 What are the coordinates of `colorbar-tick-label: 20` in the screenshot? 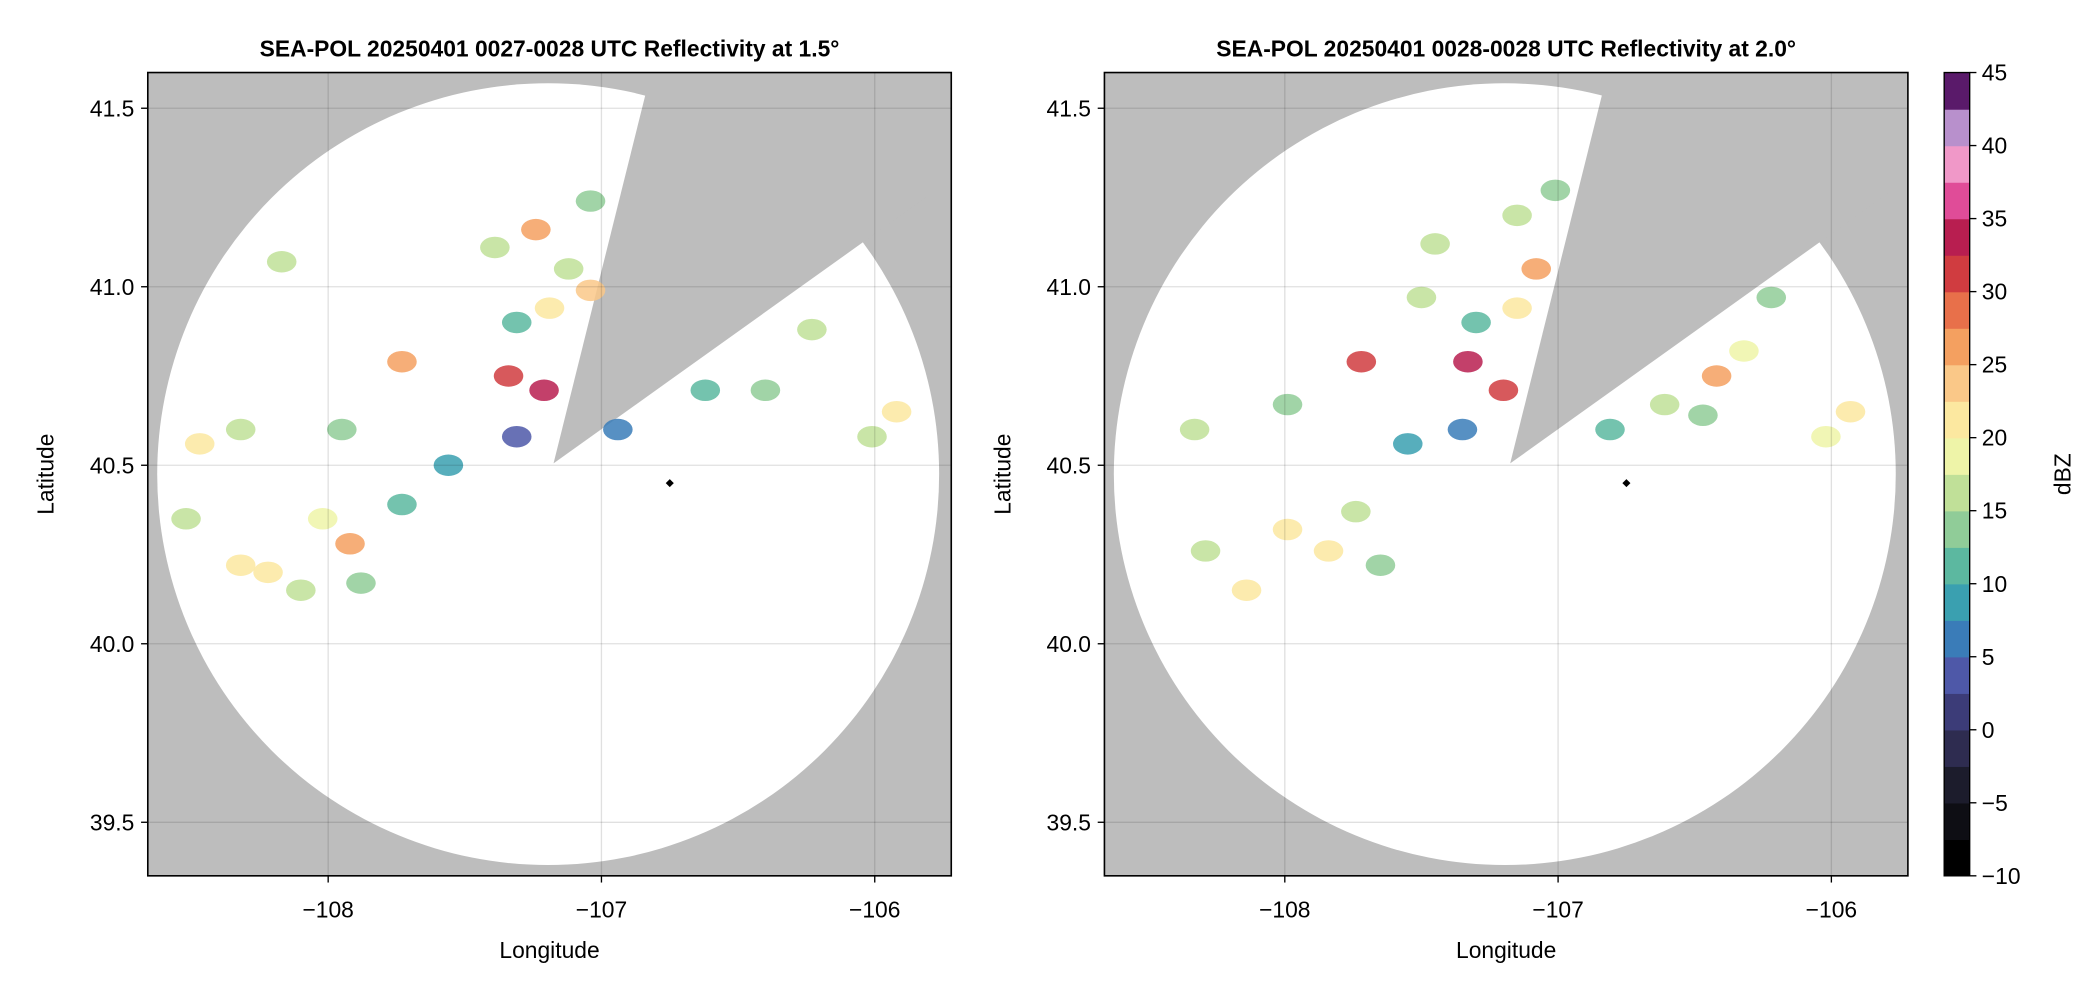 It's located at (1994, 438).